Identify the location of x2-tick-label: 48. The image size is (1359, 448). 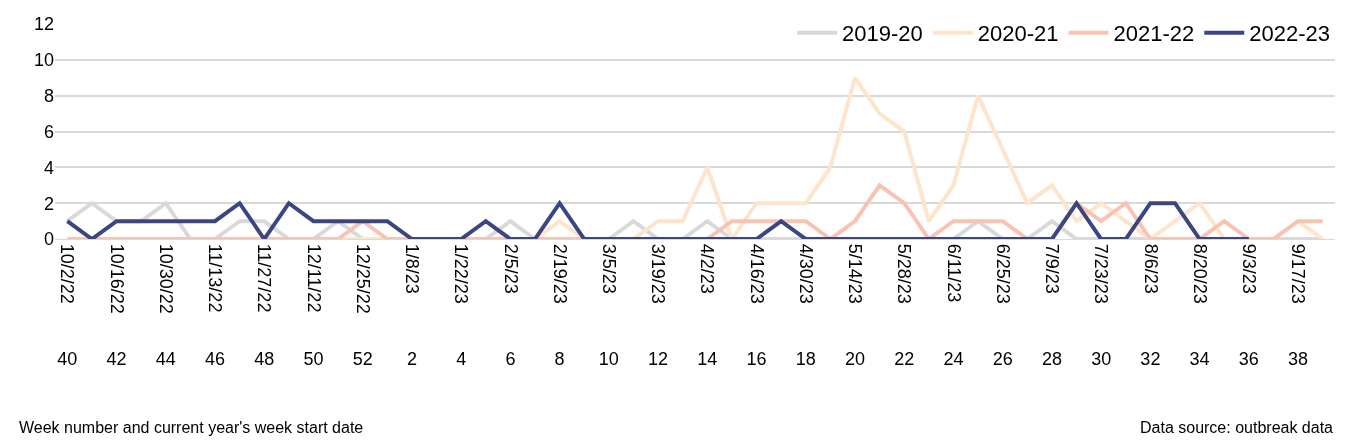
(264, 358).